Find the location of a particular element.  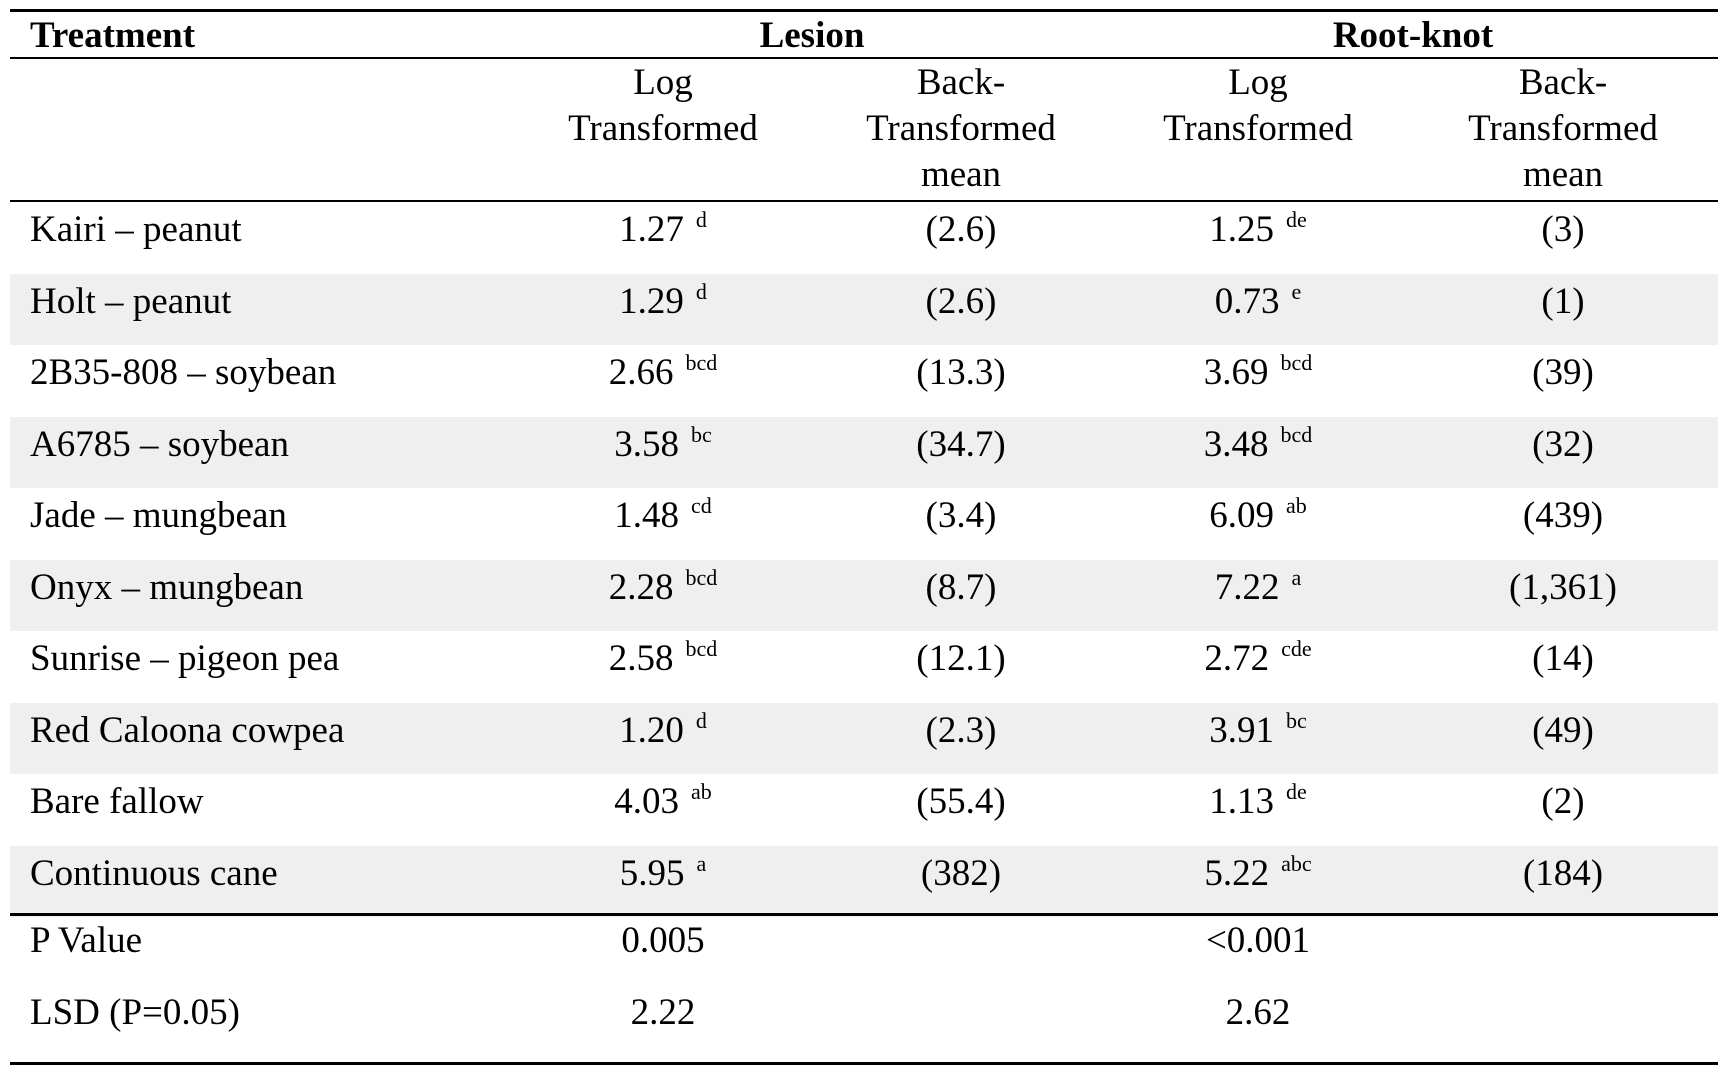

lesion-back-cell: (382) is located at coordinates (961, 873).